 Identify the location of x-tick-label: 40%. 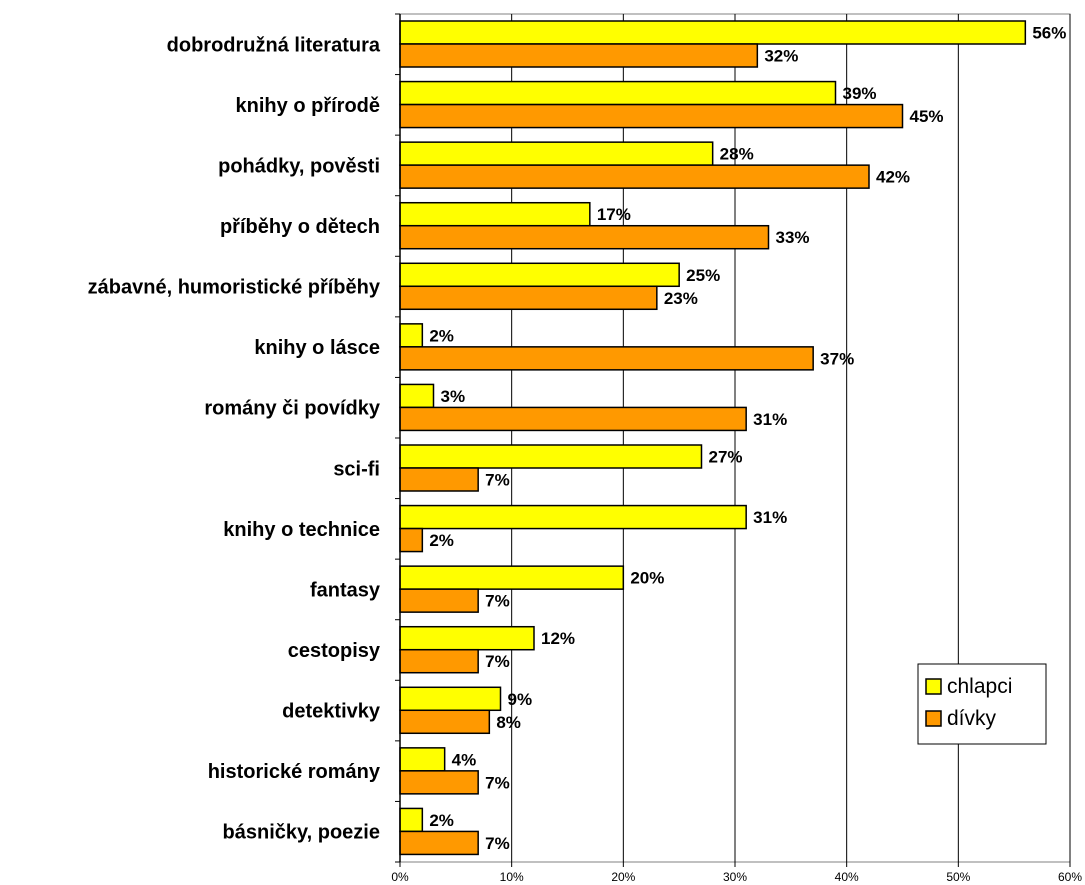
(847, 877).